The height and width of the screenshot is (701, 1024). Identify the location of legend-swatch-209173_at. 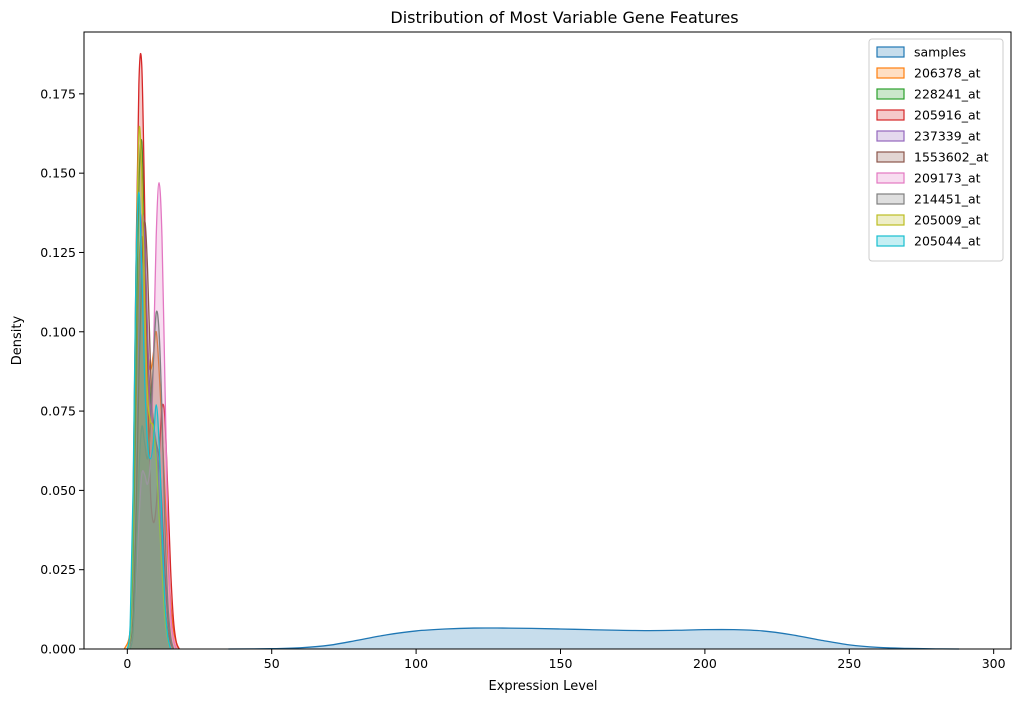
(890, 178).